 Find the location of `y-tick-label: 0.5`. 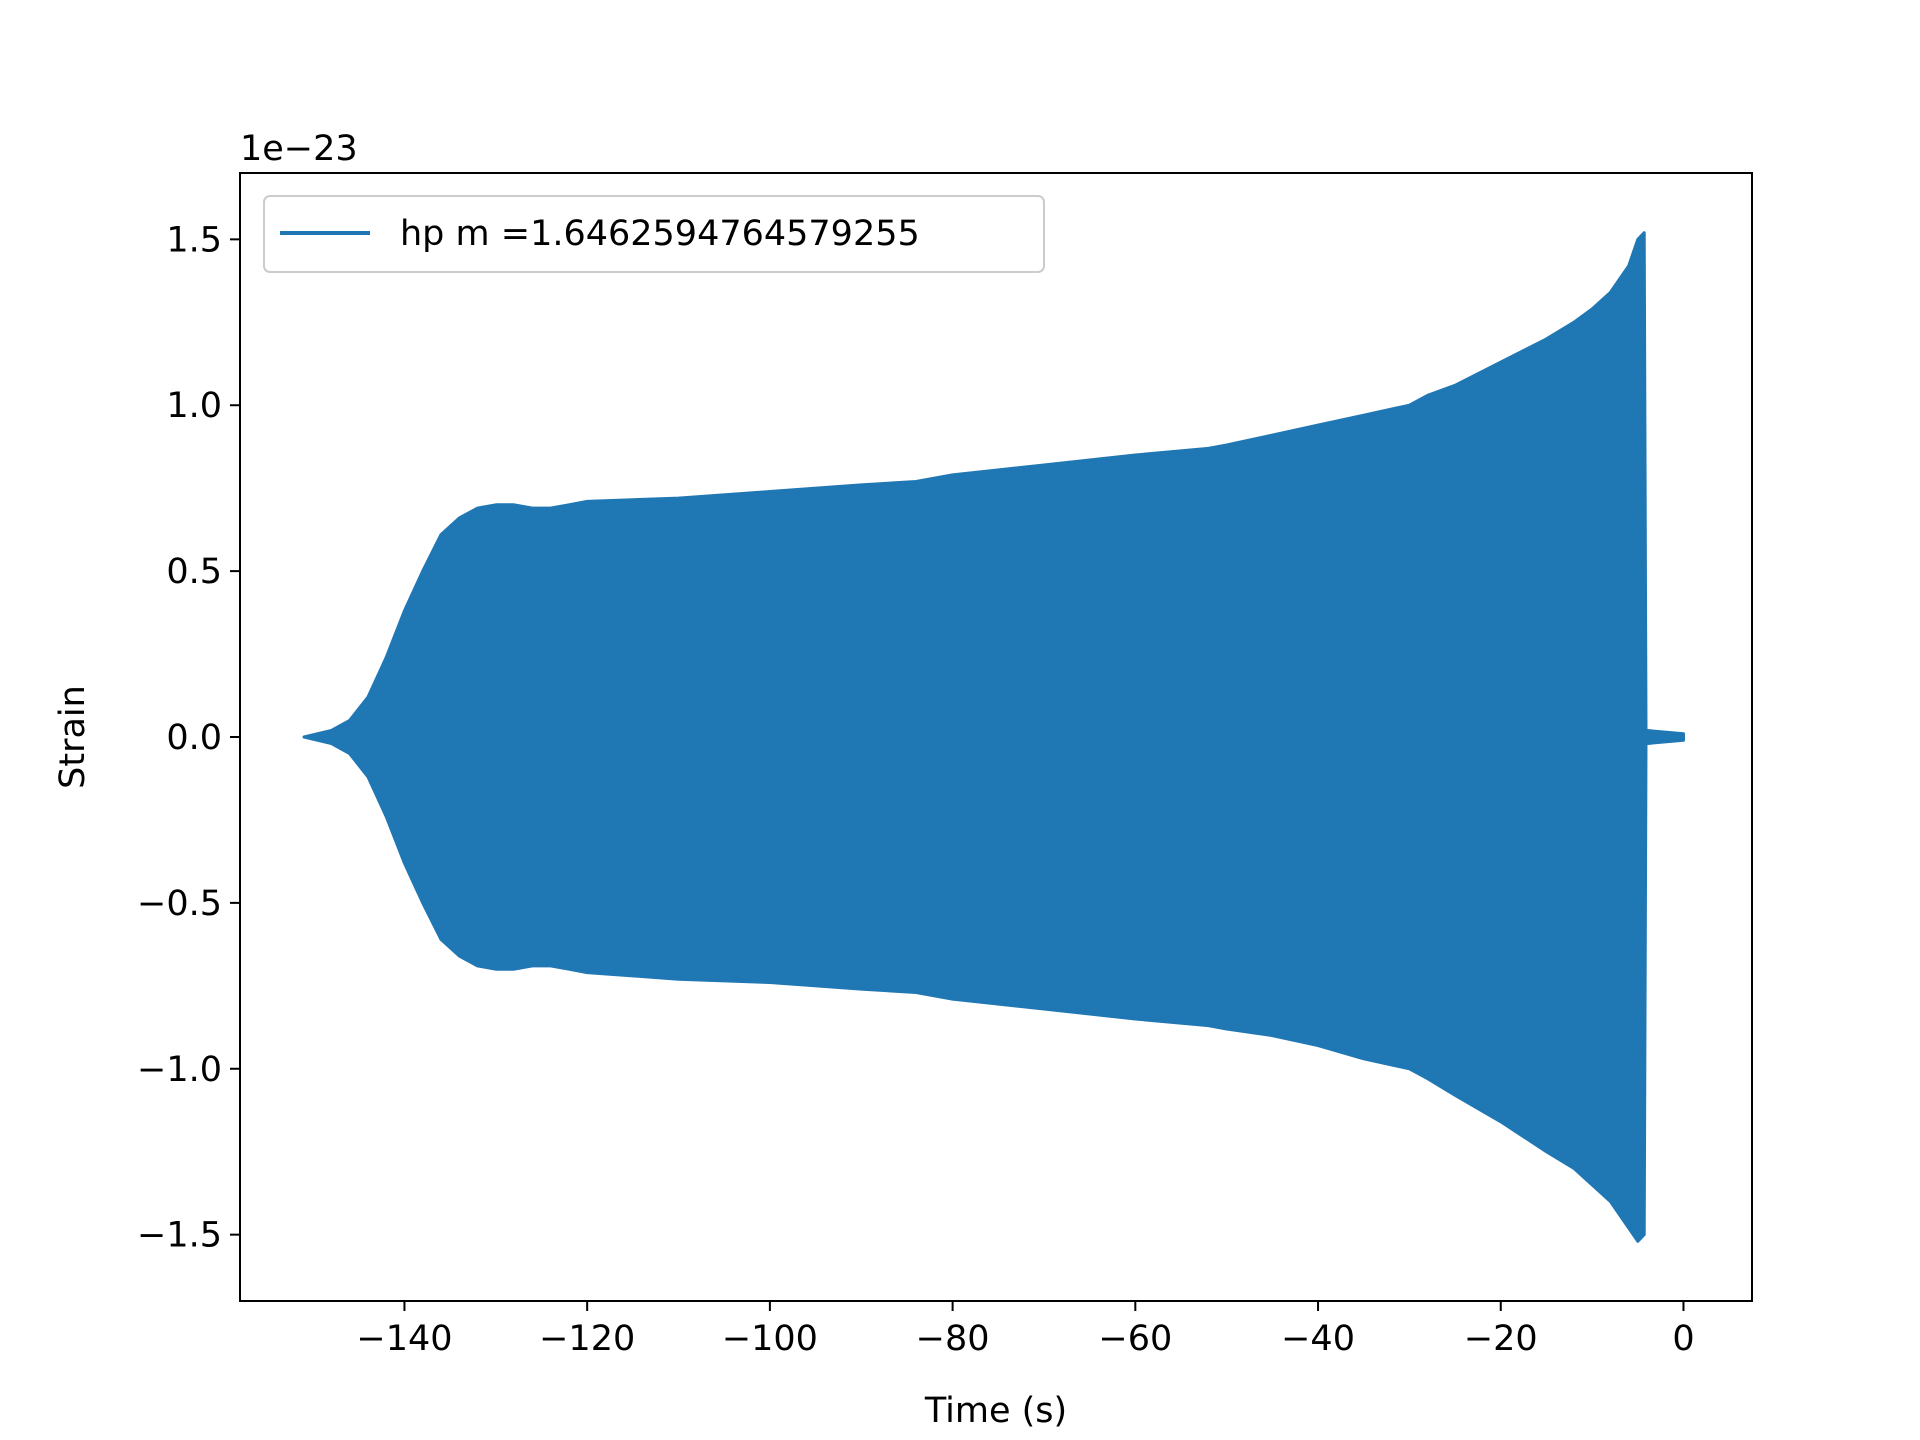

y-tick-label: 0.5 is located at coordinates (194, 572).